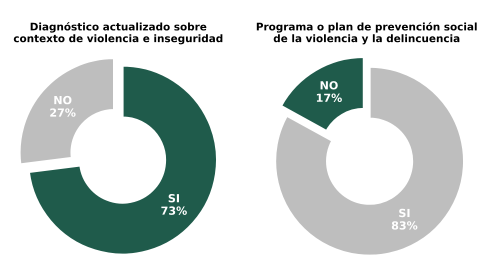  What do you see at coordinates (405, 225) in the screenshot?
I see `data-label: 83%` at bounding box center [405, 225].